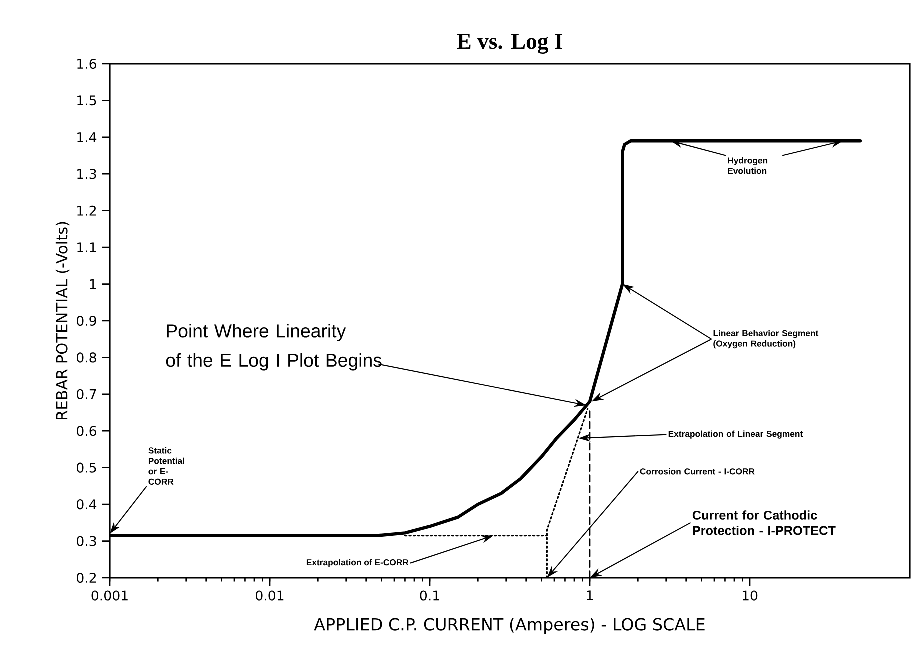 The height and width of the screenshot is (662, 912). I want to click on y-tick-label: 0.6, so click(86, 431).